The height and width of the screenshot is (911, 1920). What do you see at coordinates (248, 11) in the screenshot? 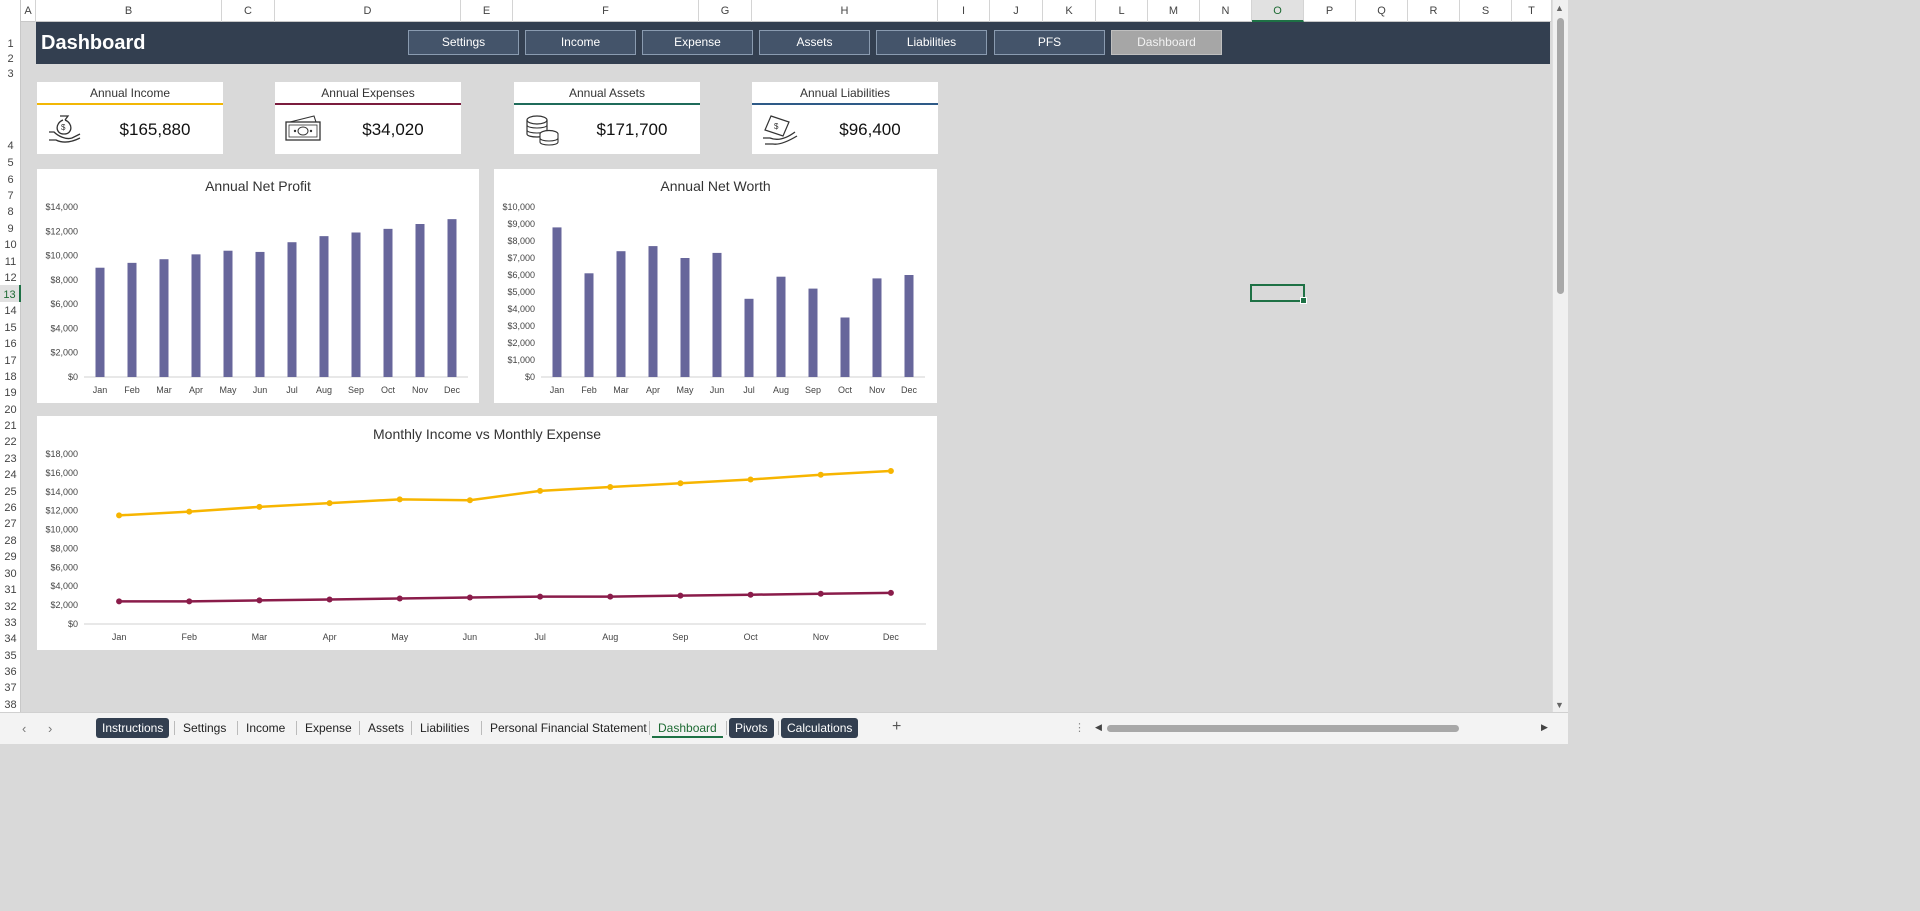
I see `column-header-c: C` at bounding box center [248, 11].